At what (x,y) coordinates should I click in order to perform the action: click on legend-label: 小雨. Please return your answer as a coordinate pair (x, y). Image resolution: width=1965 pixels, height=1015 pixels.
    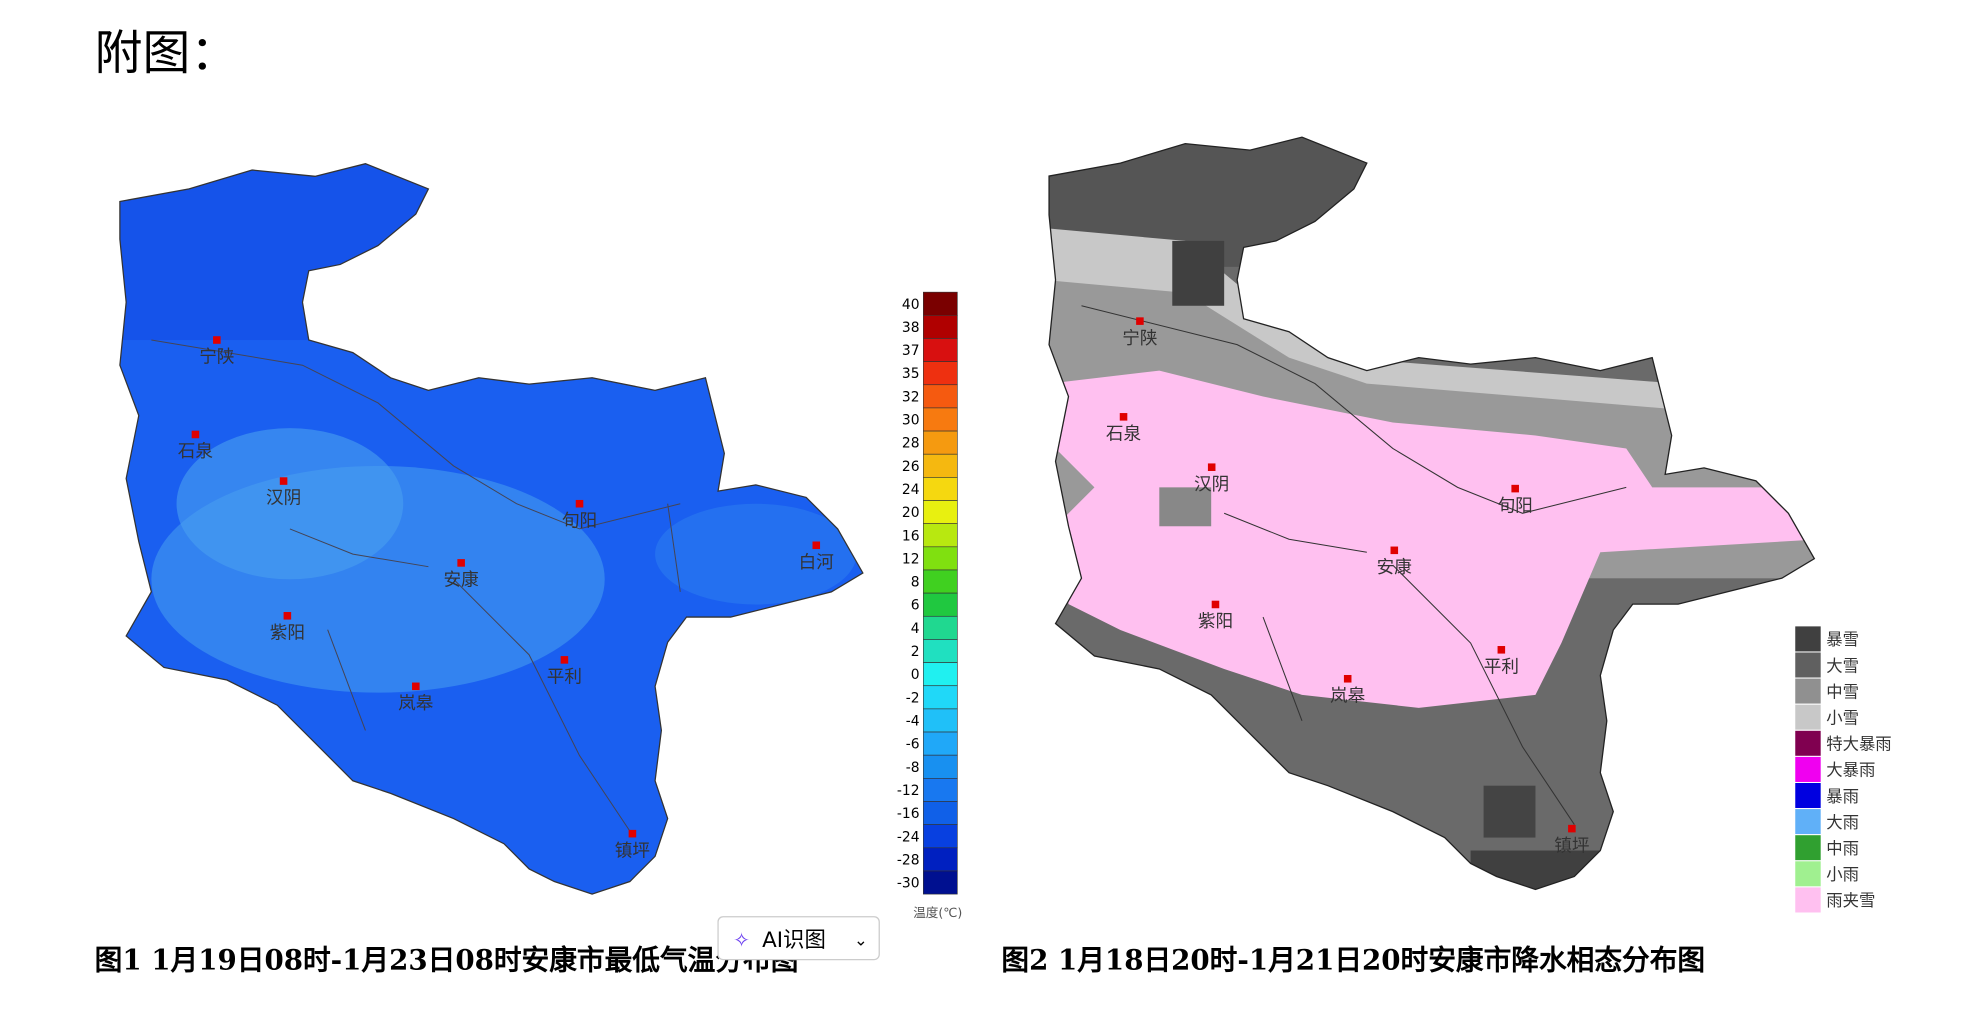
    Looking at the image, I should click on (1842, 874).